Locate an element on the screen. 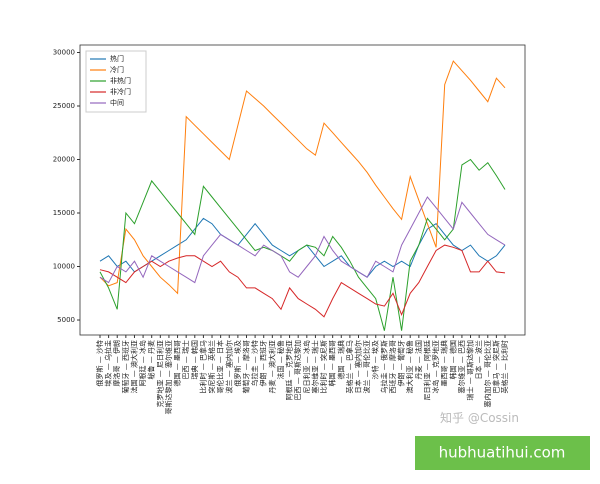 Image resolution: width=600 pixels, height=484 pixels. x-tick-label: 冰岛 — 克罗地亚 is located at coordinates (435, 366).